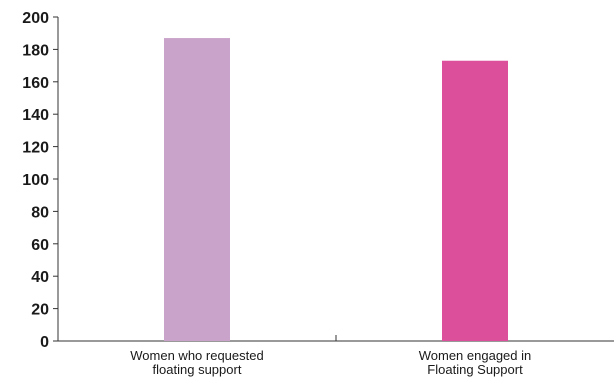  I want to click on y-tick-label: 0, so click(44, 342).